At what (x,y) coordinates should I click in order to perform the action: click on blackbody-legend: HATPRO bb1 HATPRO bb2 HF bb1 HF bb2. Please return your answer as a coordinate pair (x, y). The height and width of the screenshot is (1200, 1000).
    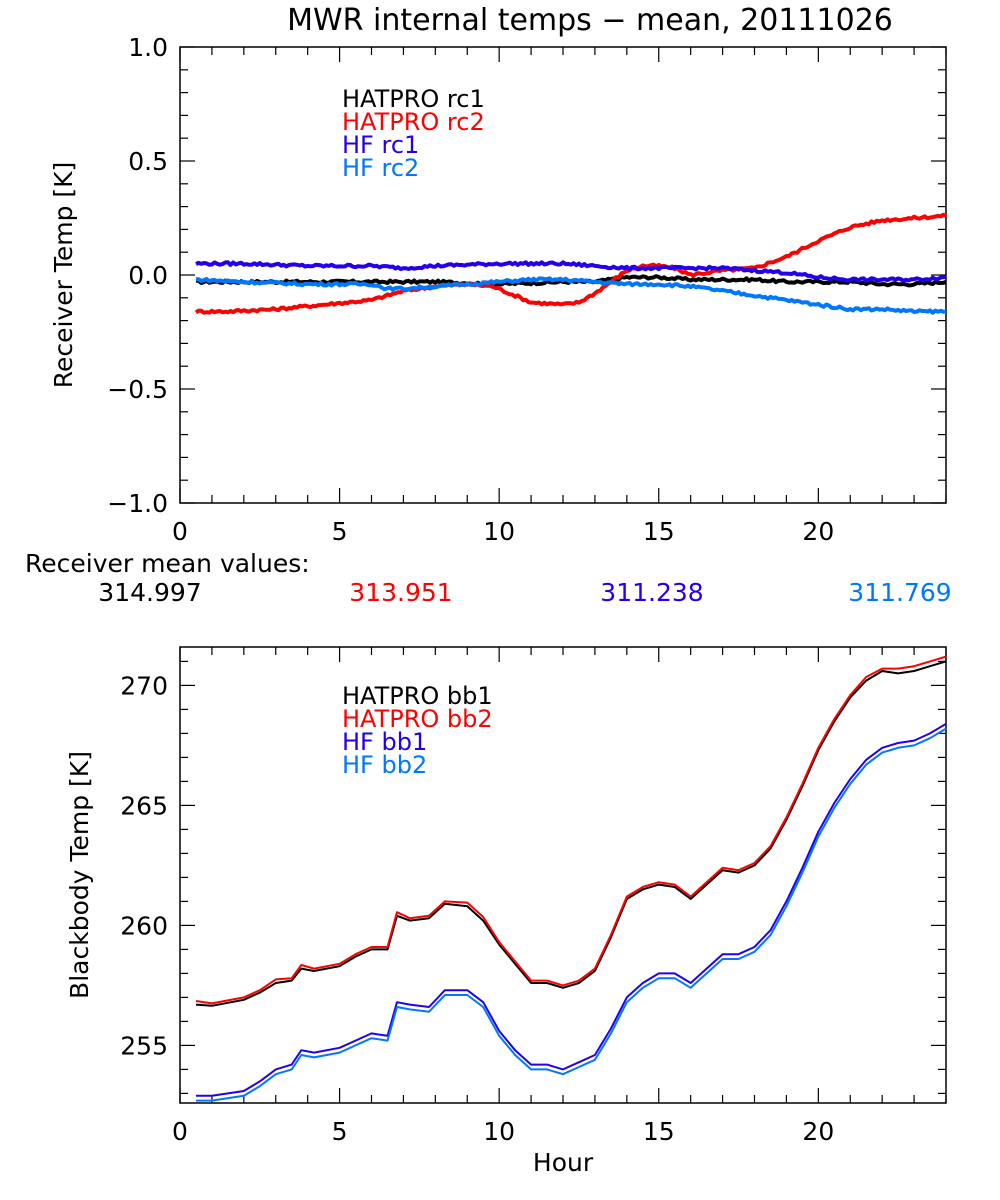
    Looking at the image, I should click on (417, 730).